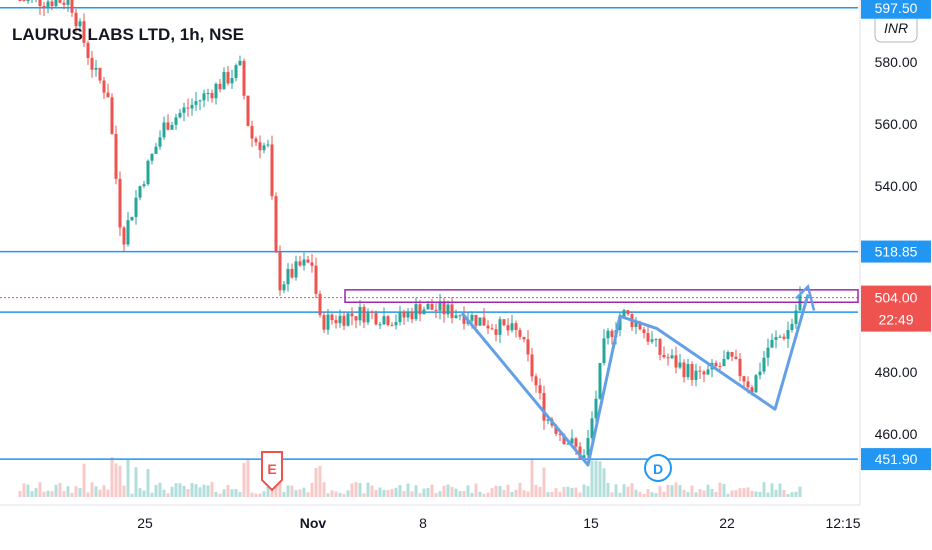  What do you see at coordinates (601, 296) in the screenshot?
I see `resistance-range-box` at bounding box center [601, 296].